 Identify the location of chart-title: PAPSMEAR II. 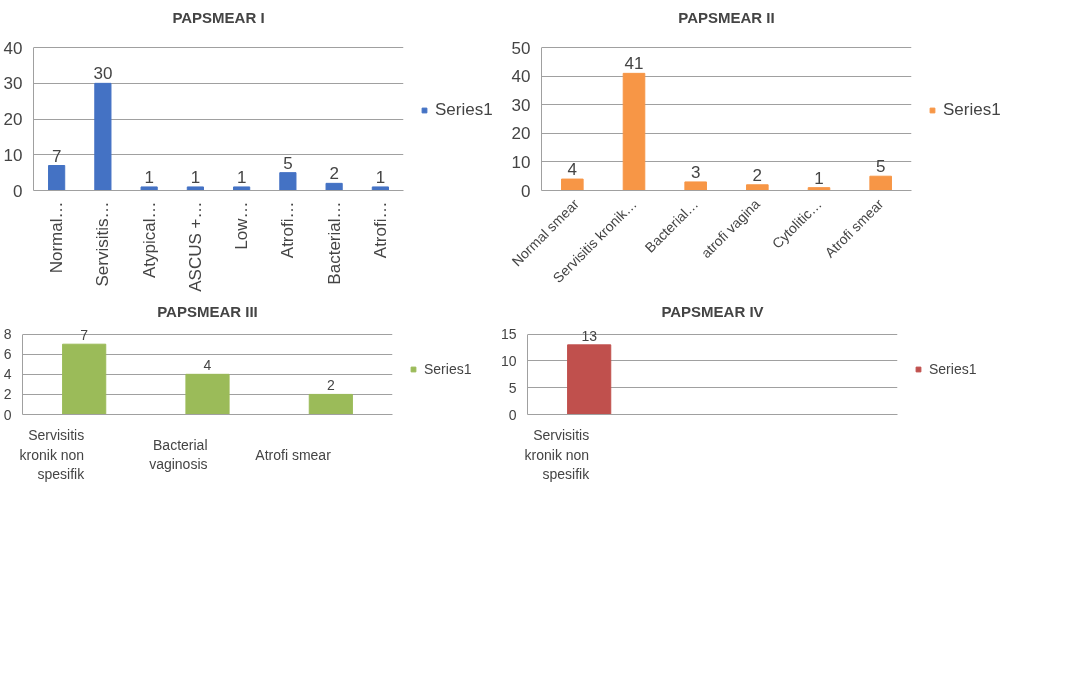
(726, 17).